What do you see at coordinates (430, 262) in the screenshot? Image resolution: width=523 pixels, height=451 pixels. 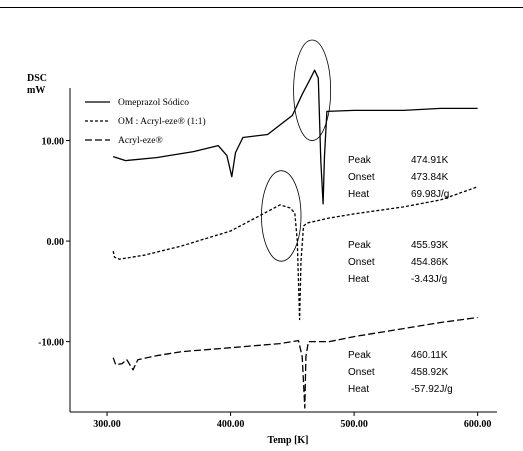 I see `annotation-value: 454.86K` at bounding box center [430, 262].